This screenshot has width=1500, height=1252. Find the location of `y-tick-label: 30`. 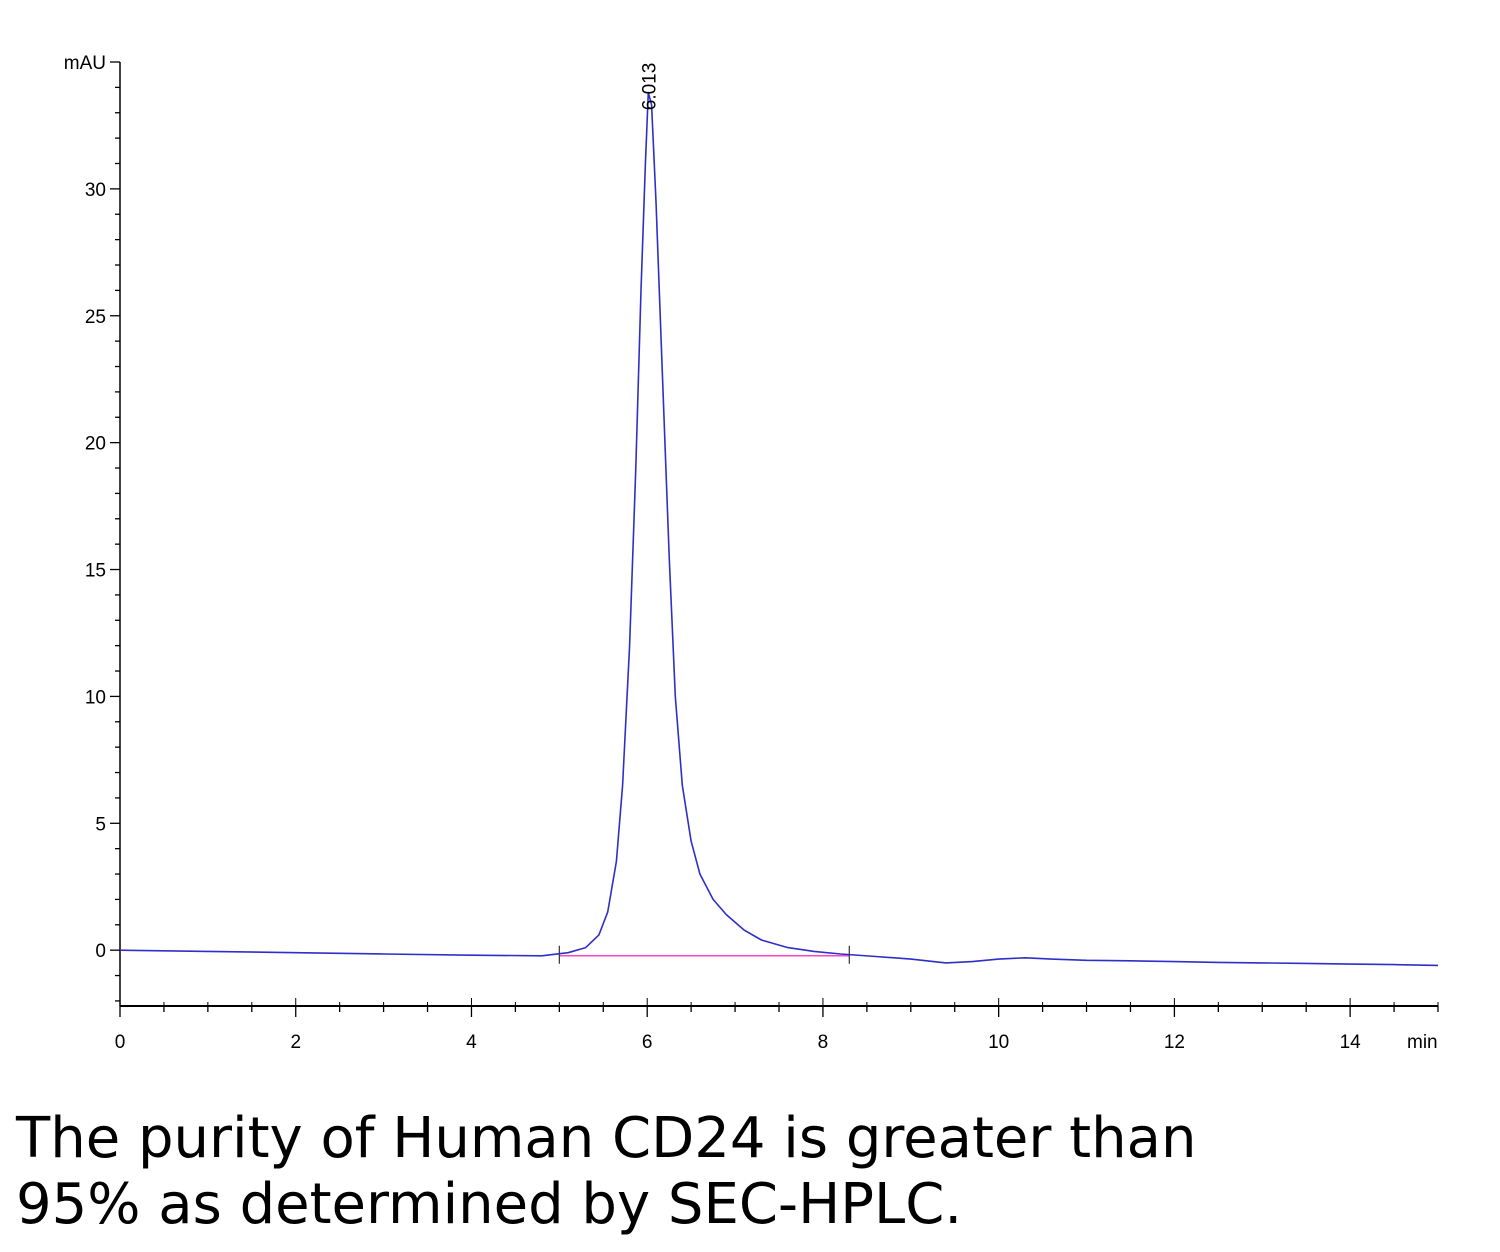

y-tick-label: 30 is located at coordinates (95, 190).